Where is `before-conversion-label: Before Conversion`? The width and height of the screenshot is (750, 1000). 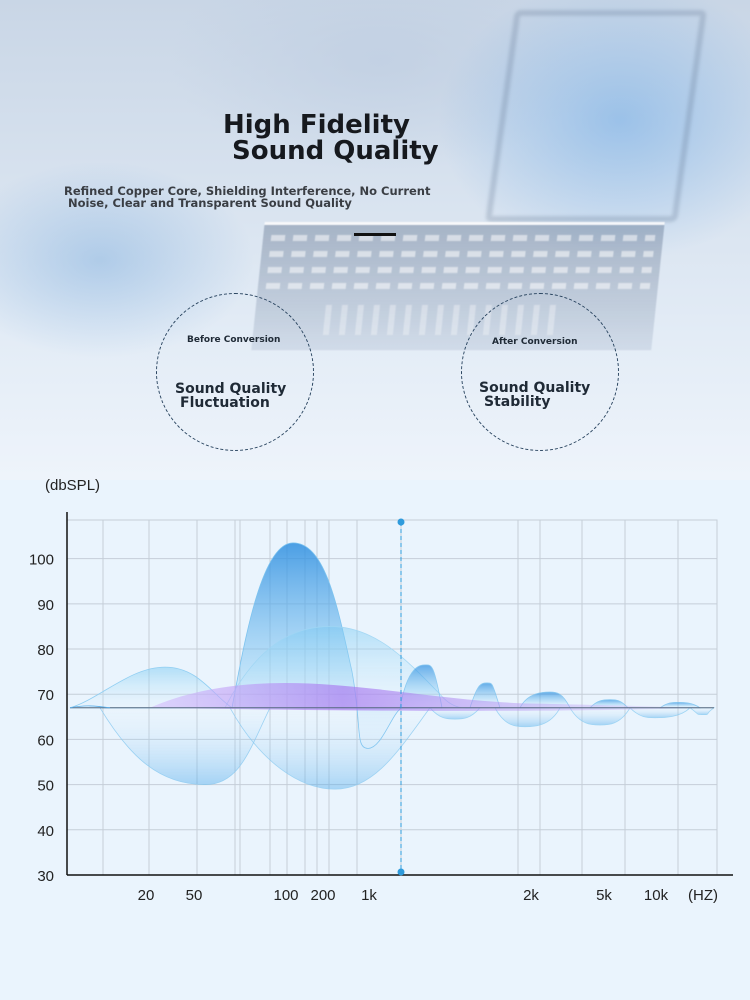 before-conversion-label: Before Conversion is located at coordinates (234, 340).